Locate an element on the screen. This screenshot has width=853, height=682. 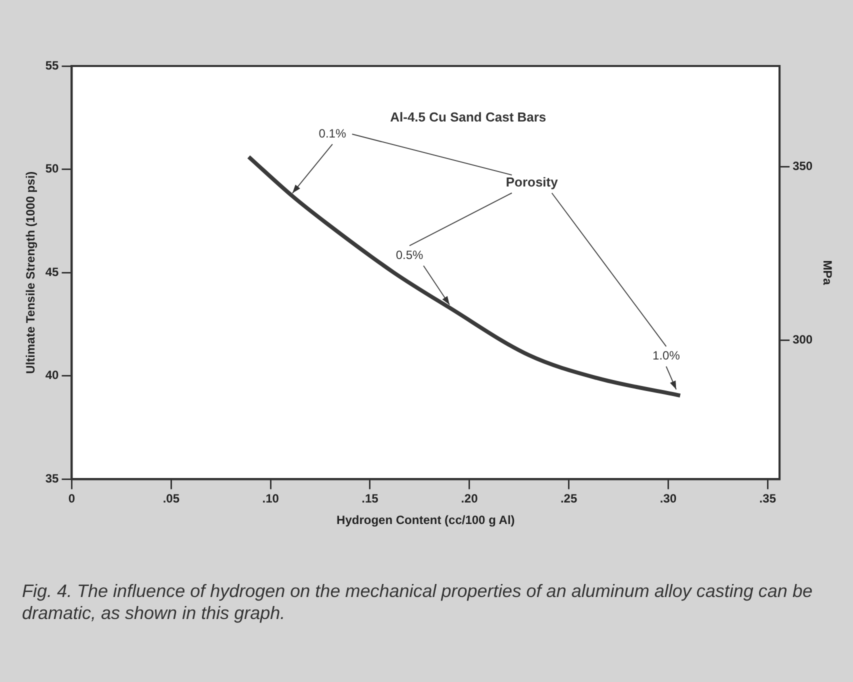
annotation: Porosity is located at coordinates (532, 182).